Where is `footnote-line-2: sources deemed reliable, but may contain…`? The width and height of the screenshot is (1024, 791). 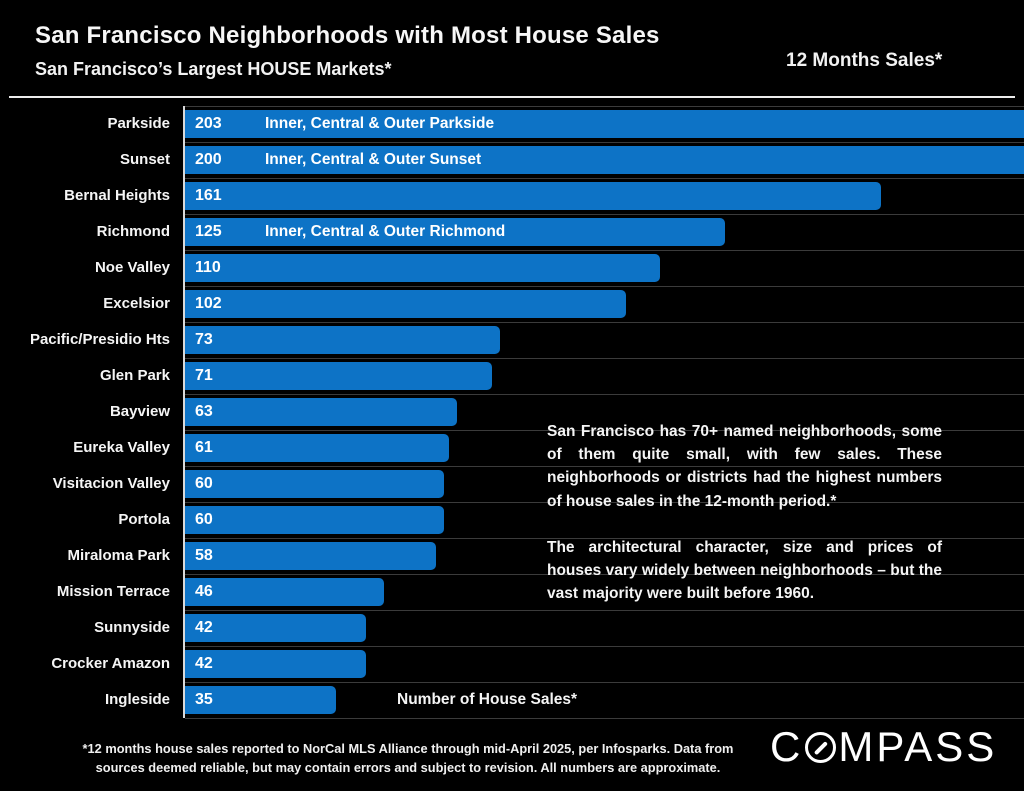 footnote-line-2: sources deemed reliable, but may contain… is located at coordinates (408, 767).